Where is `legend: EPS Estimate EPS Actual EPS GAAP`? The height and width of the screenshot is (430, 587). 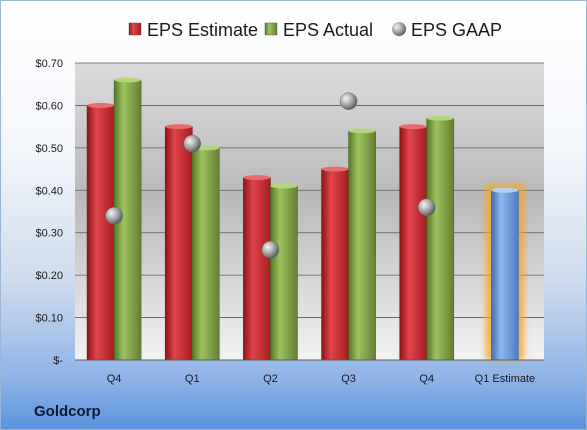
legend: EPS Estimate EPS Actual EPS GAAP is located at coordinates (315, 30).